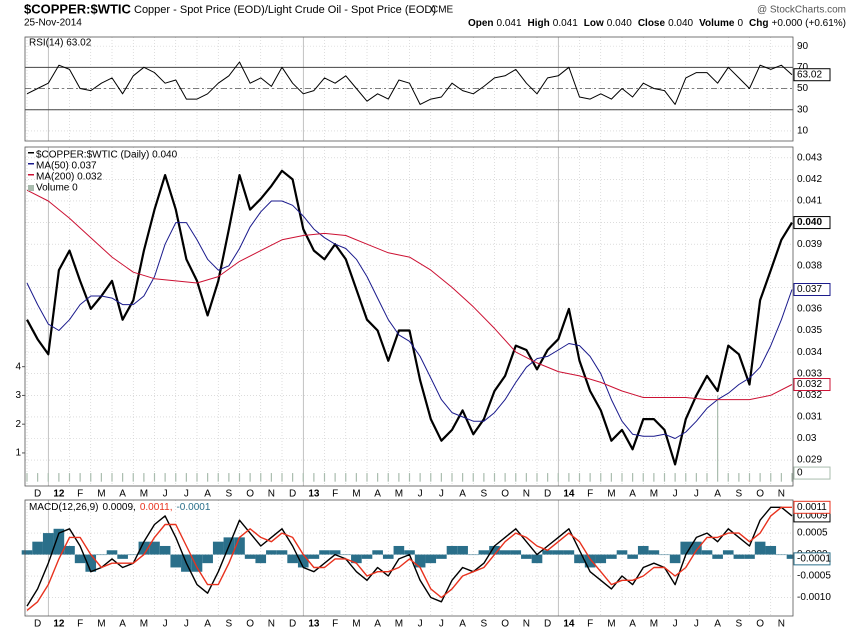 This screenshot has width=850, height=633. Describe the element at coordinates (809, 157) in the screenshot. I see `y-tick-label: 0.043` at that location.